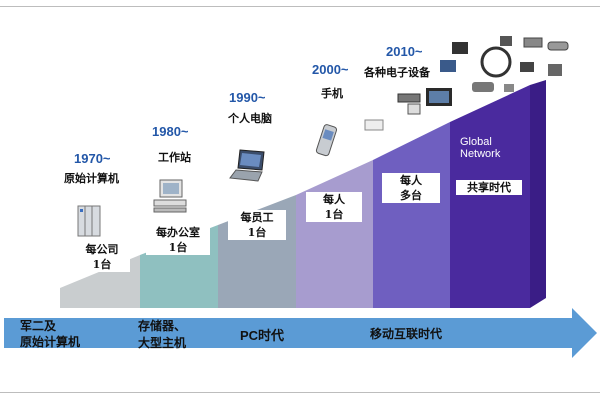 Image resolution: width=600 pixels, height=400 pixels. What do you see at coordinates (102, 249) in the screenshot?
I see `step-caption-1-line1: 每公司` at bounding box center [102, 249].